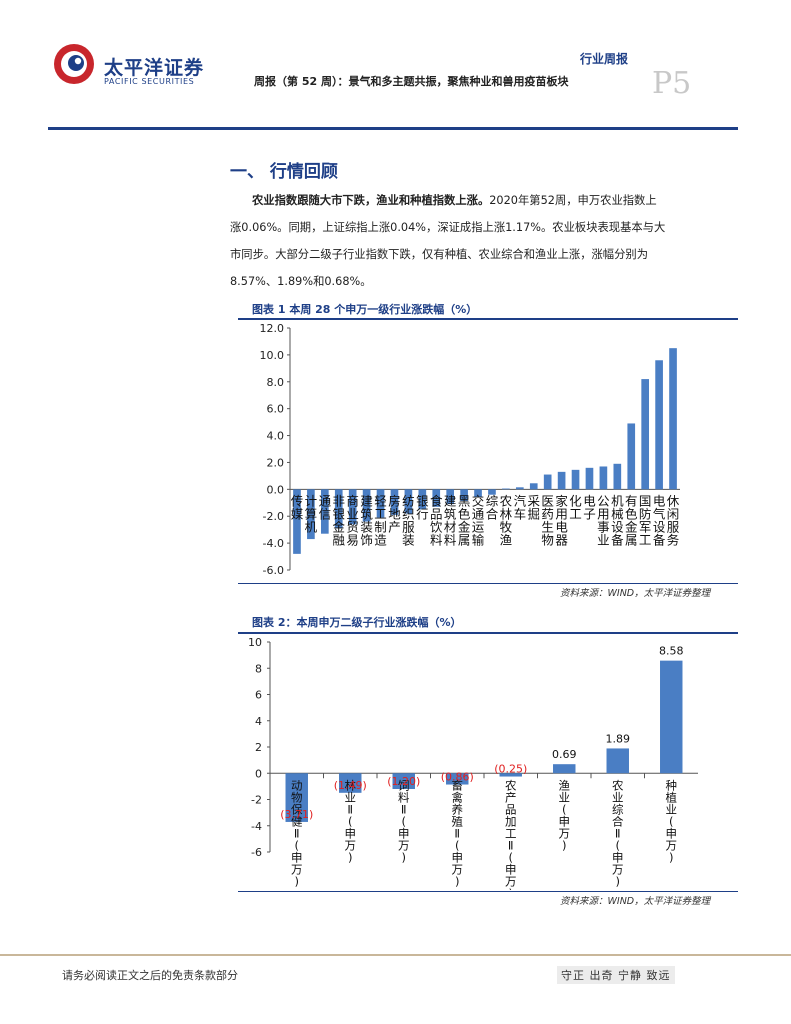  I want to click on header-divider, so click(393, 128).